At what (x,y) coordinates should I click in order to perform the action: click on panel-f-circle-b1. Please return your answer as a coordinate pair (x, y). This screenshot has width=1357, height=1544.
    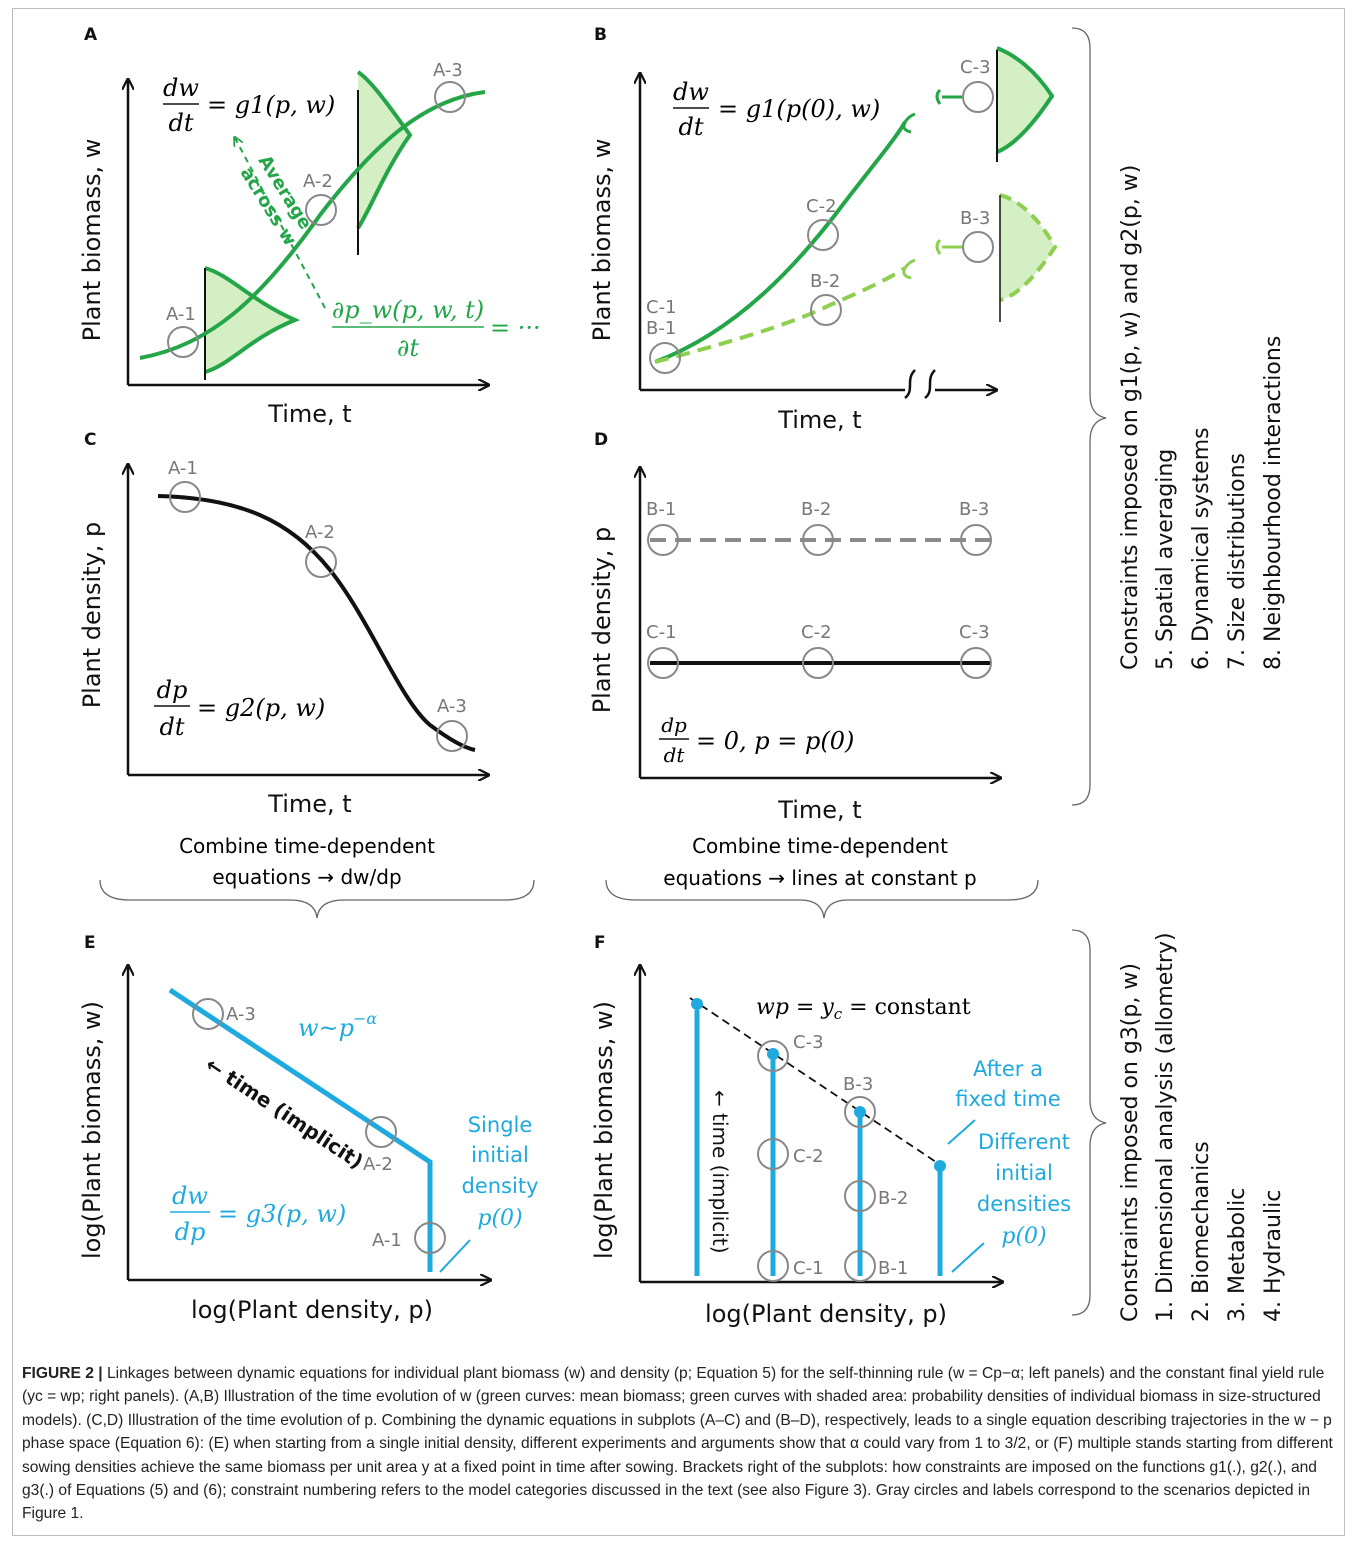
    Looking at the image, I should click on (860, 1266).